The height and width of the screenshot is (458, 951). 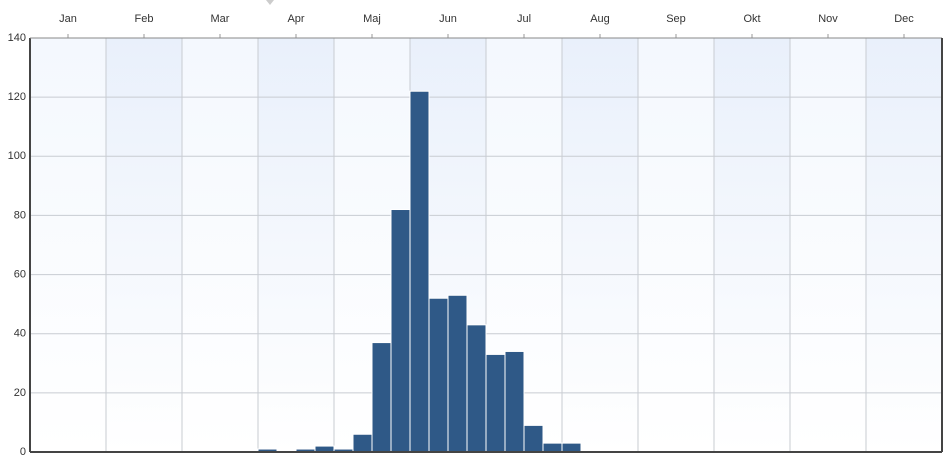 What do you see at coordinates (600, 19) in the screenshot?
I see `x-tick-label: Aug` at bounding box center [600, 19].